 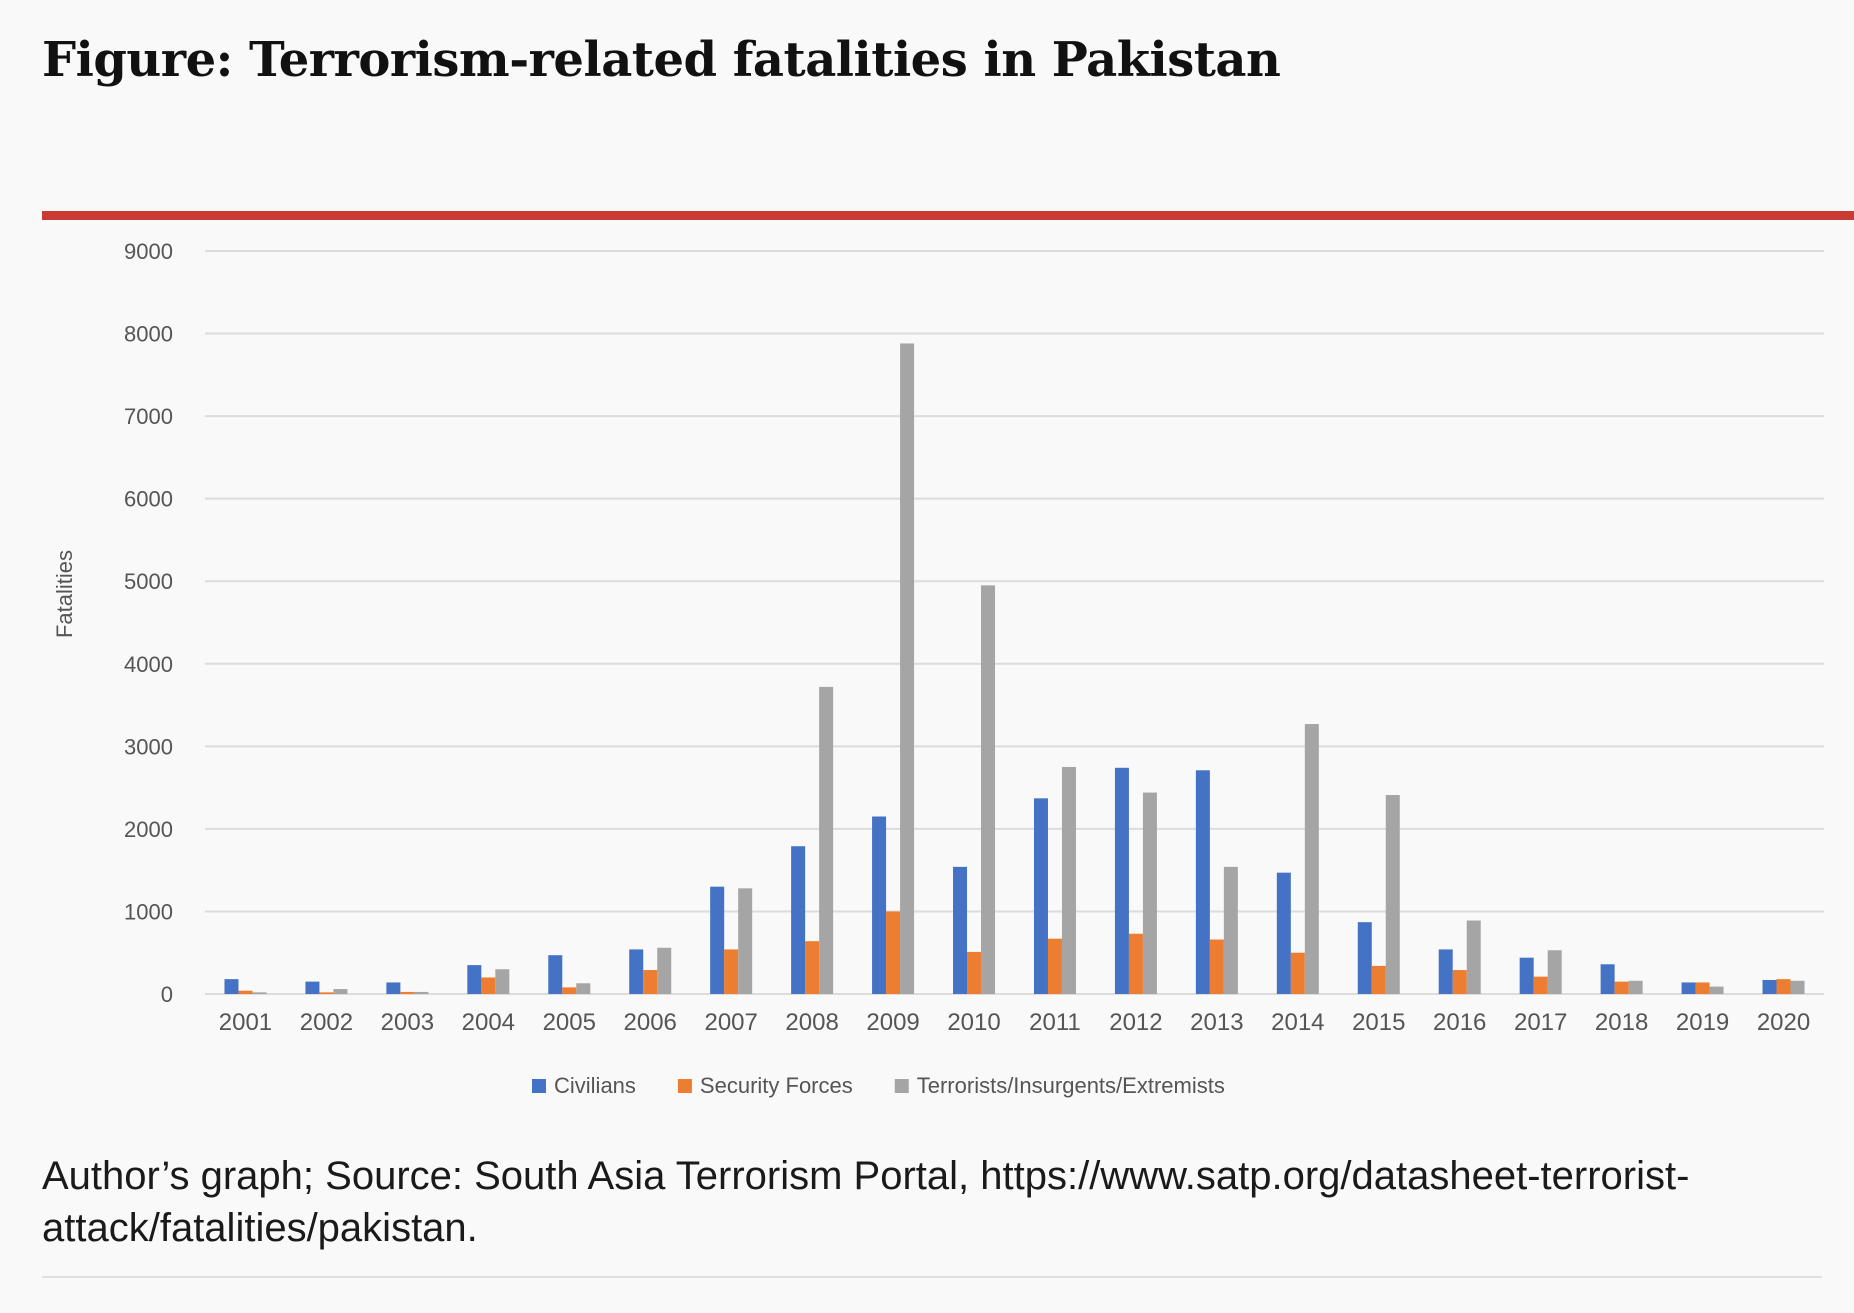 I want to click on x-tick-label-2018: 2018, so click(x=1621, y=1022).